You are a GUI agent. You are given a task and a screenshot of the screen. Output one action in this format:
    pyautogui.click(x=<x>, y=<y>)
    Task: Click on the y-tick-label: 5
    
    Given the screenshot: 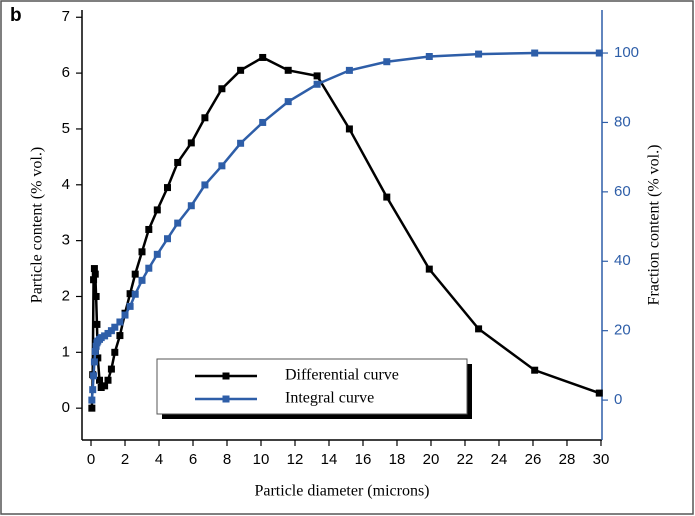 What is the action you would take?
    pyautogui.click(x=66, y=128)
    